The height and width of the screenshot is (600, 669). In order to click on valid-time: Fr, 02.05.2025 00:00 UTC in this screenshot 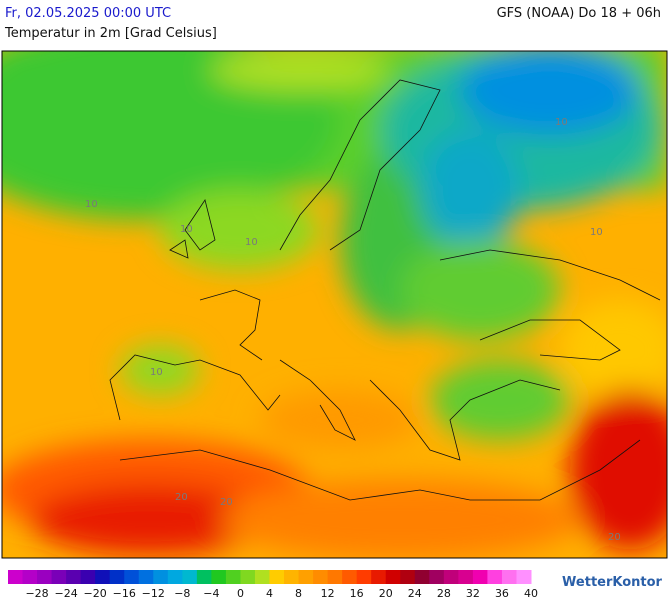, I will do `click(88, 13)`.